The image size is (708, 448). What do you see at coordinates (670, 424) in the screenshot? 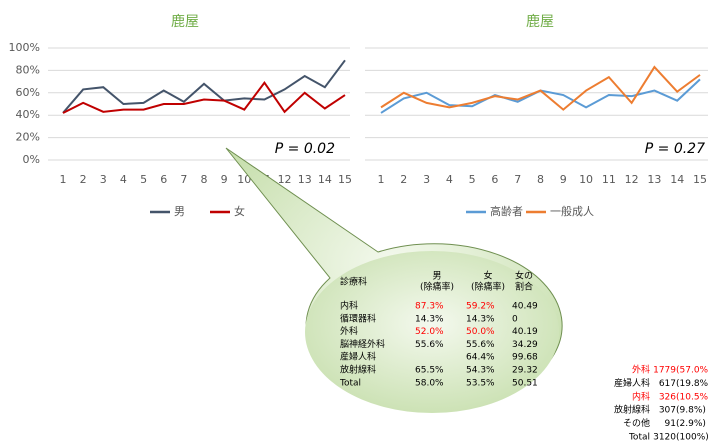
I see `count-count: 91` at bounding box center [670, 424].